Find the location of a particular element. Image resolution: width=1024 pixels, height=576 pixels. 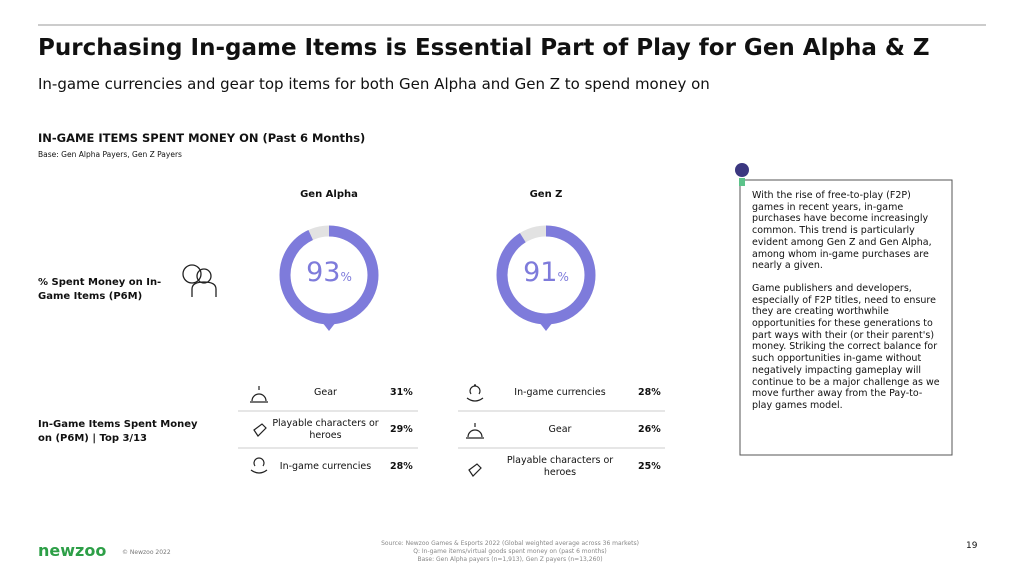

copyright: © Newzoo 2022 is located at coordinates (146, 552).